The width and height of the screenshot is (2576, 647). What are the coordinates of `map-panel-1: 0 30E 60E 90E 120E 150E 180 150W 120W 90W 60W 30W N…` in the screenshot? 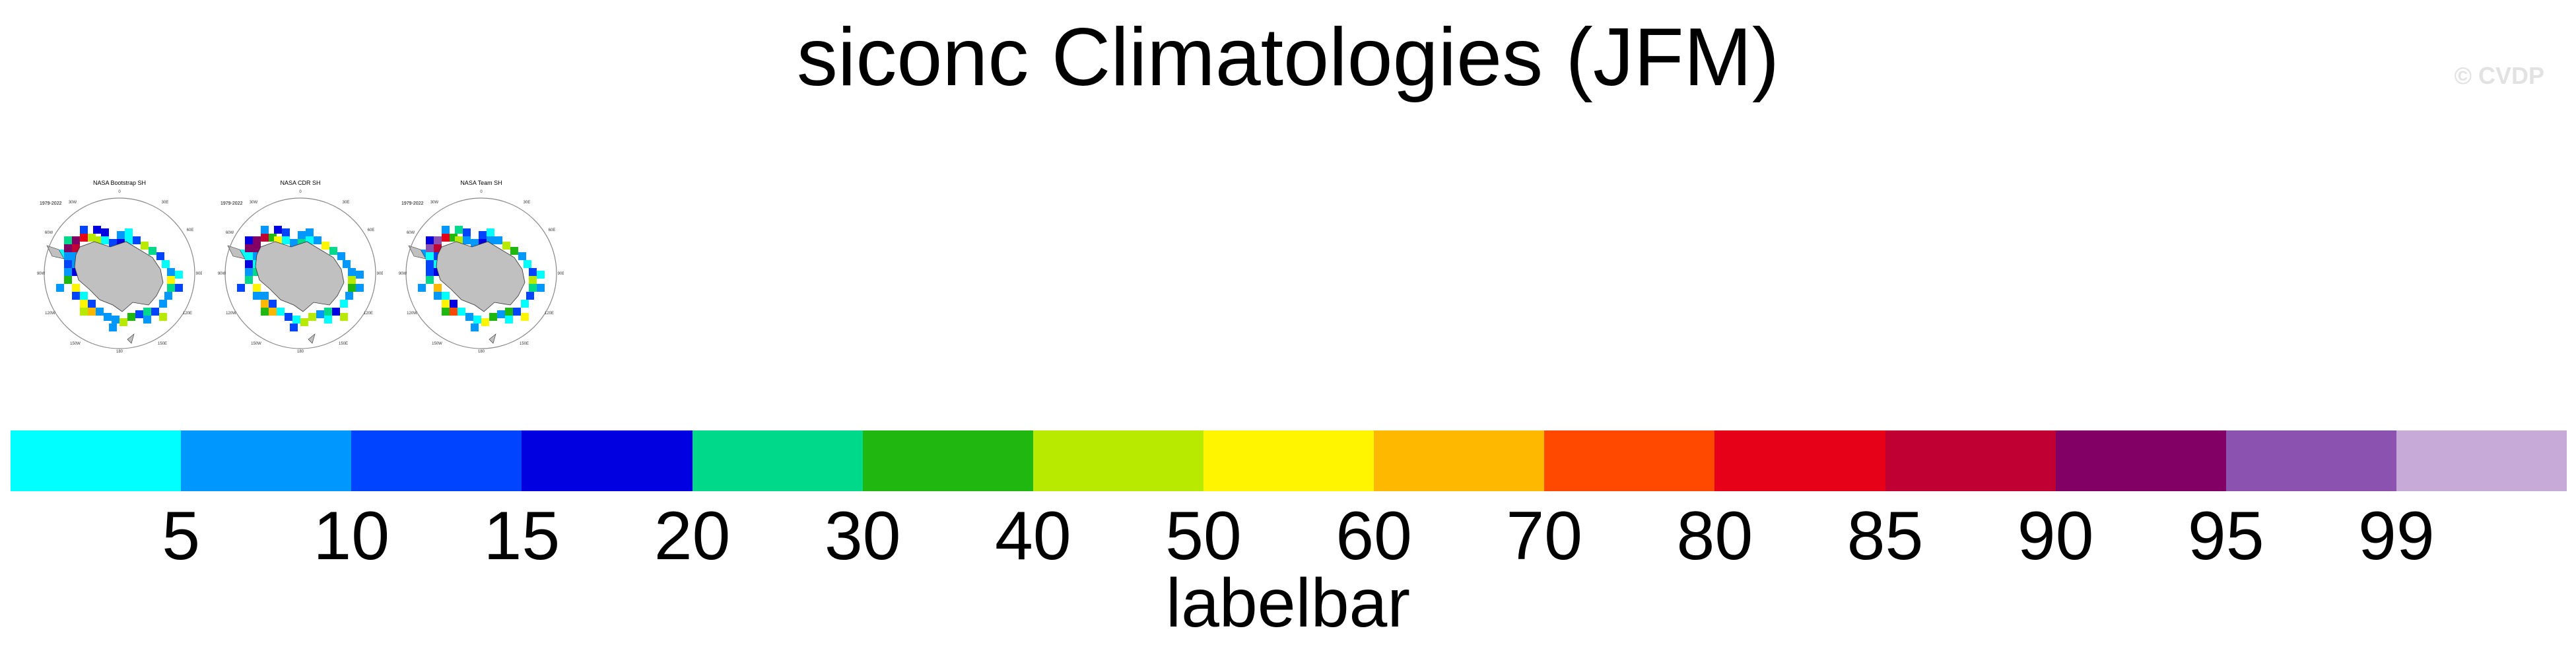 It's located at (119, 269).